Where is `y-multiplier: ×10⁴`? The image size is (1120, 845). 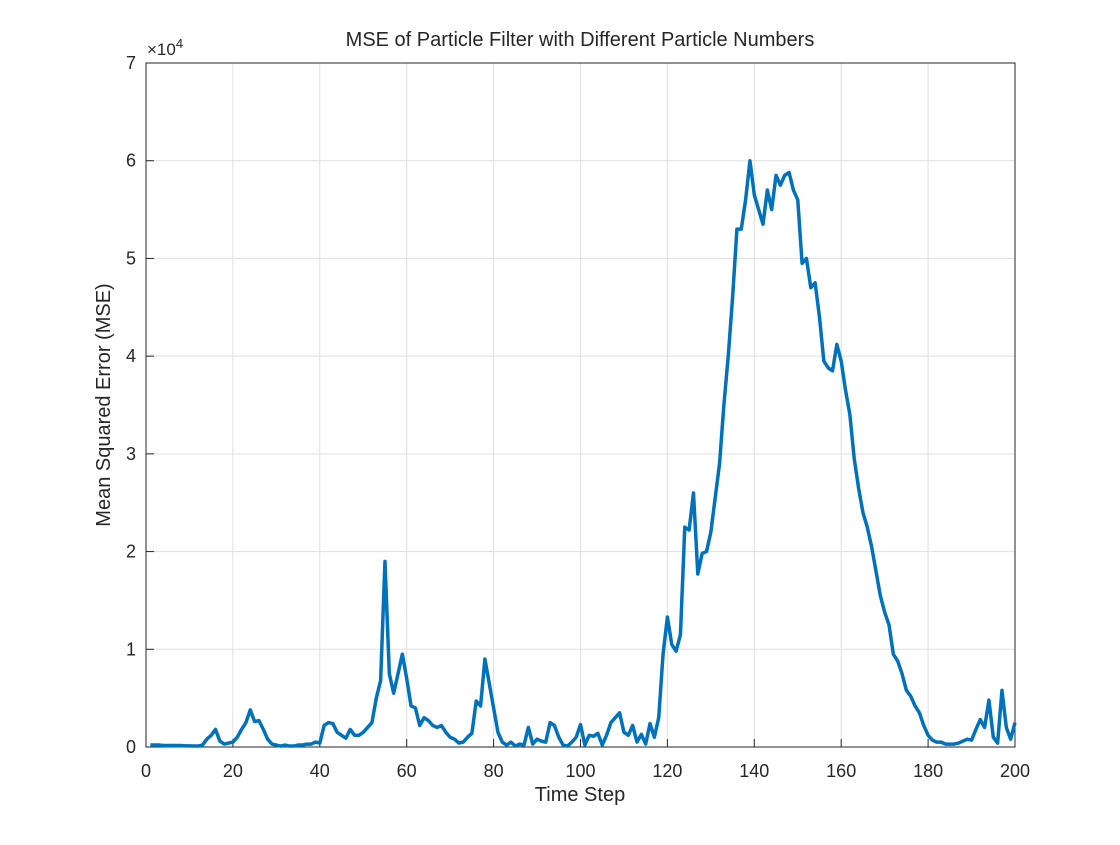
y-multiplier: ×10⁴ is located at coordinates (165, 47).